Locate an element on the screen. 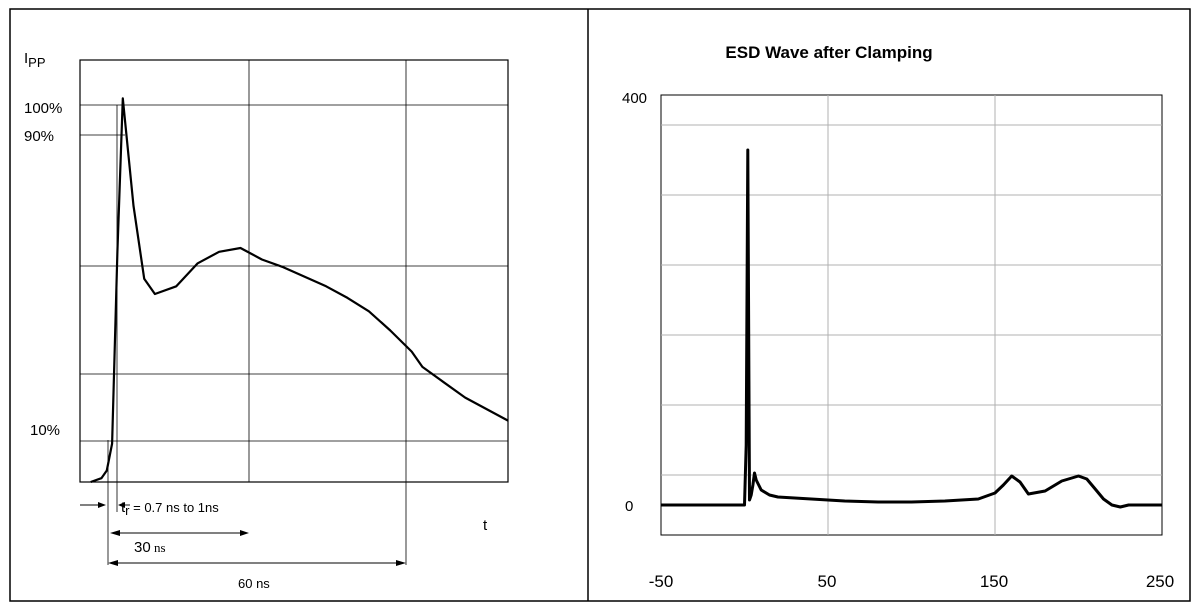 Image resolution: width=1199 pixels, height=606 pixels. left-ylabel: IPP is located at coordinates (35, 60).